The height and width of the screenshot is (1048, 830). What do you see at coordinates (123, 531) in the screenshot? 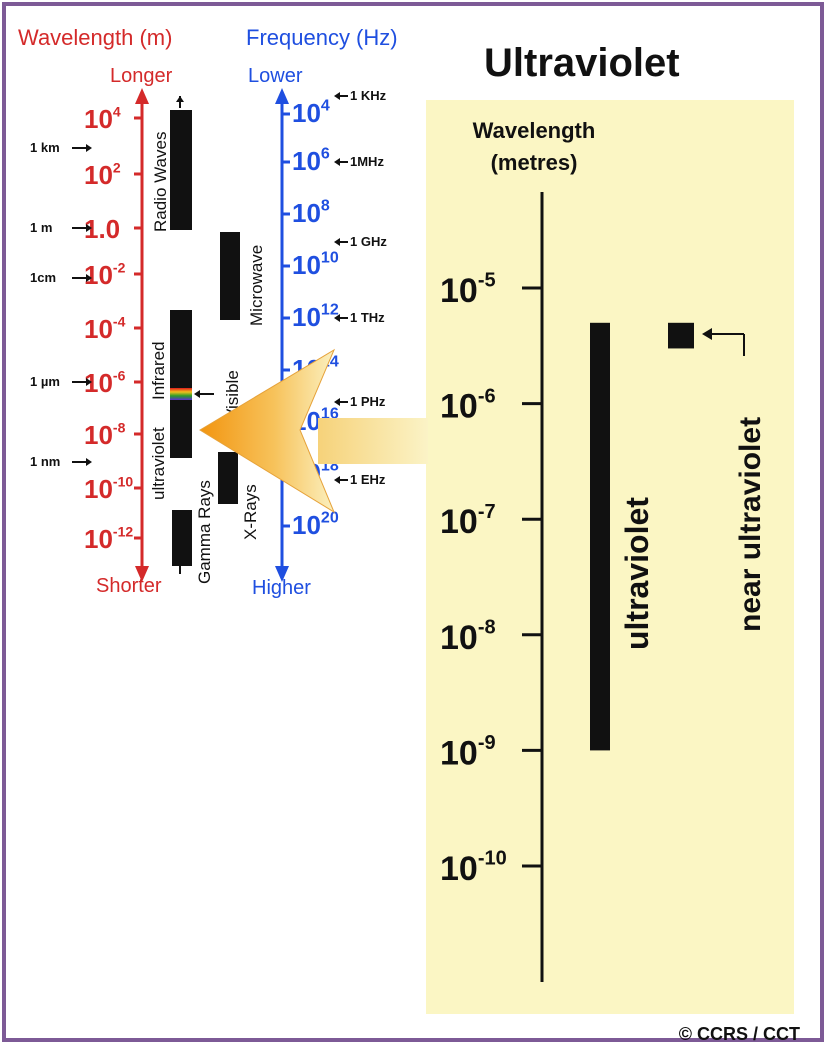
I see `wavelength-tick-label-exp: -12` at bounding box center [123, 531].